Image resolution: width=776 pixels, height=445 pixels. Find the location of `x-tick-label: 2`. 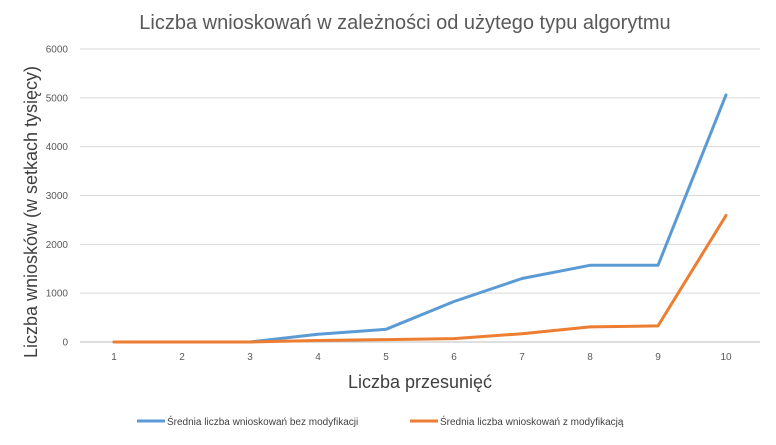

x-tick-label: 2 is located at coordinates (182, 357).